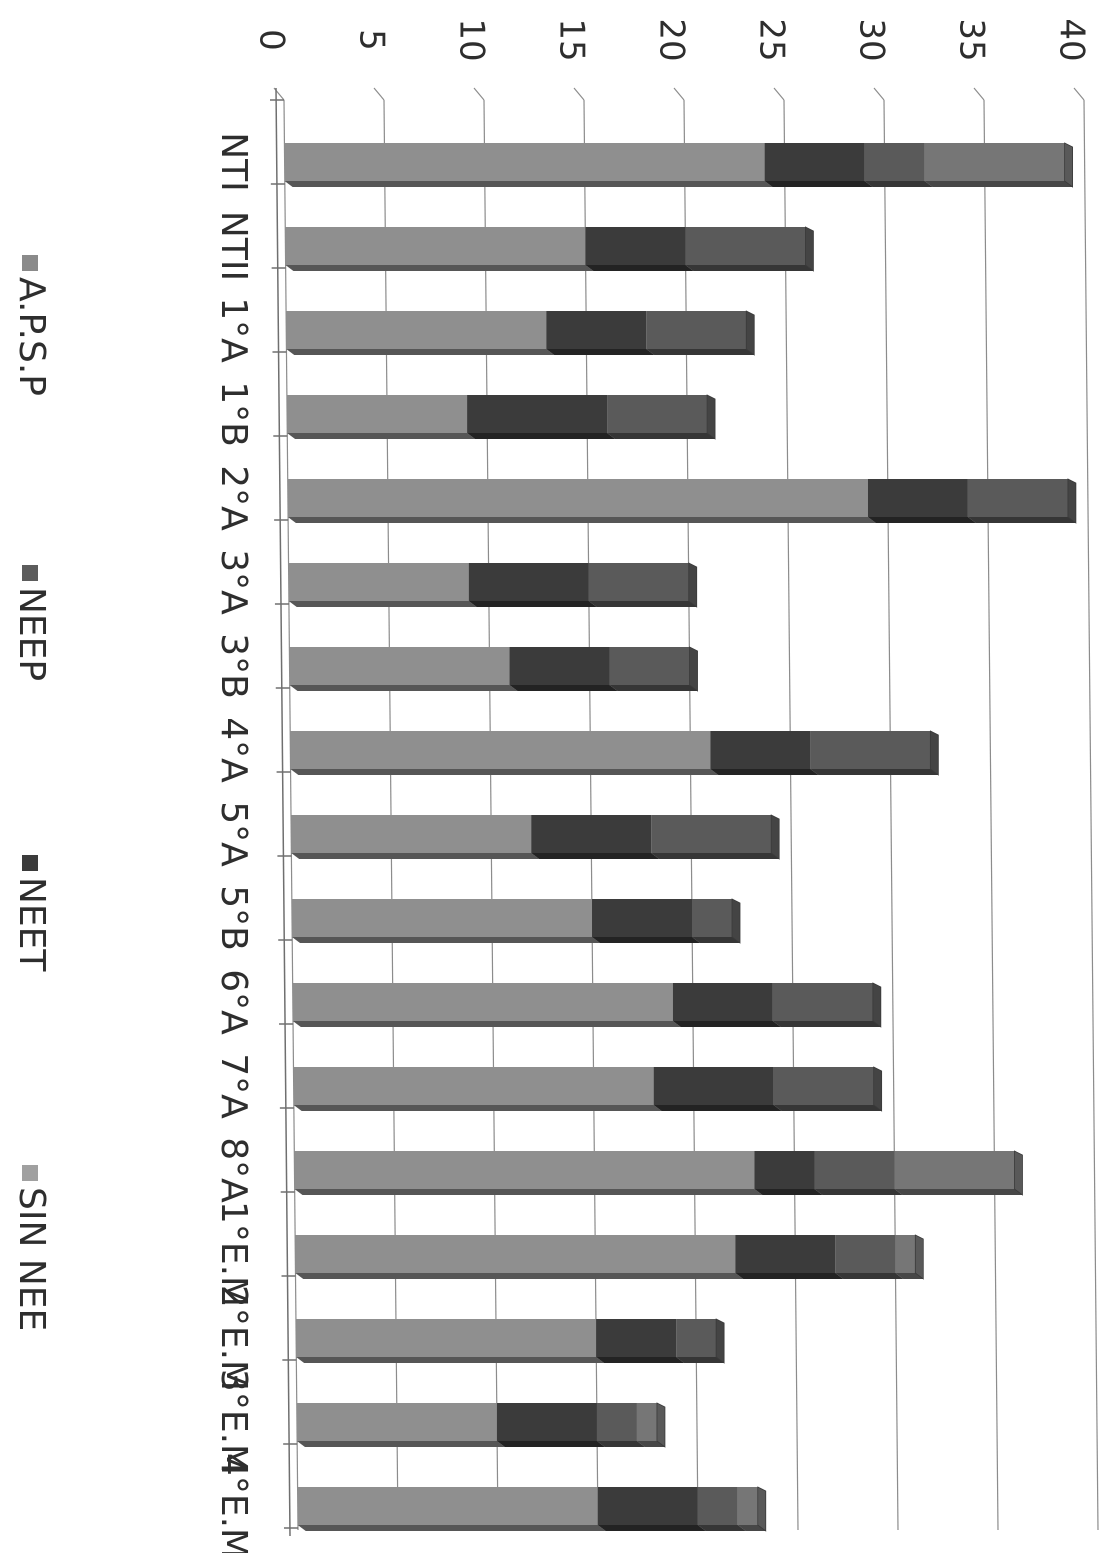  Describe the element at coordinates (233, 666) in the screenshot. I see `category-label: 3°B` at that location.